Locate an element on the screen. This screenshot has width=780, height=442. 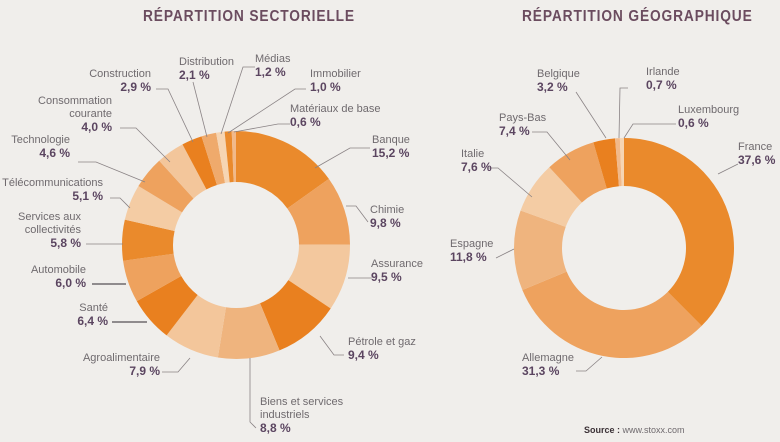
label-name: Irlande is located at coordinates (663, 72).